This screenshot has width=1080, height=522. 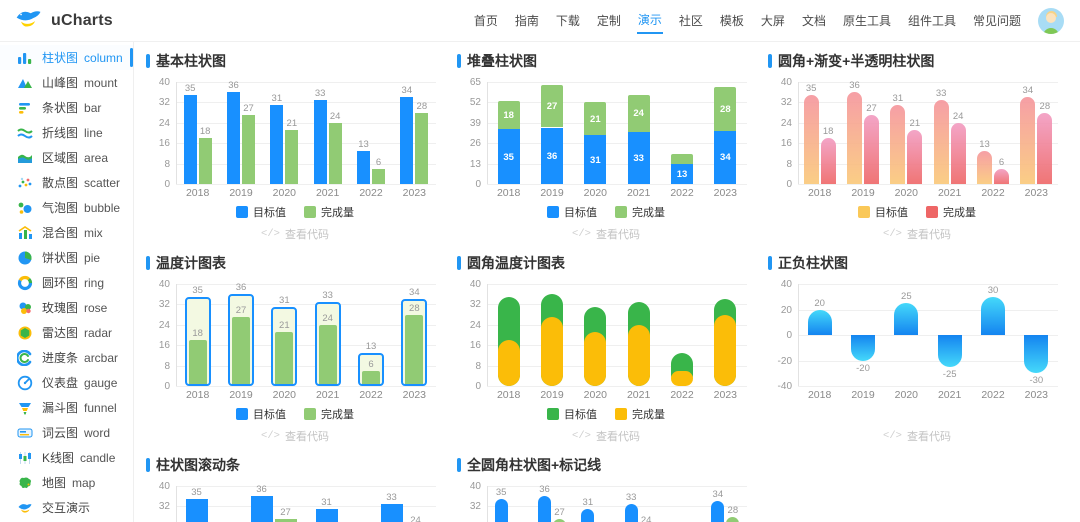 What do you see at coordinates (66, 307) in the screenshot?
I see `sidebar-item-rose: 玫瑰图 rose` at bounding box center [66, 307].